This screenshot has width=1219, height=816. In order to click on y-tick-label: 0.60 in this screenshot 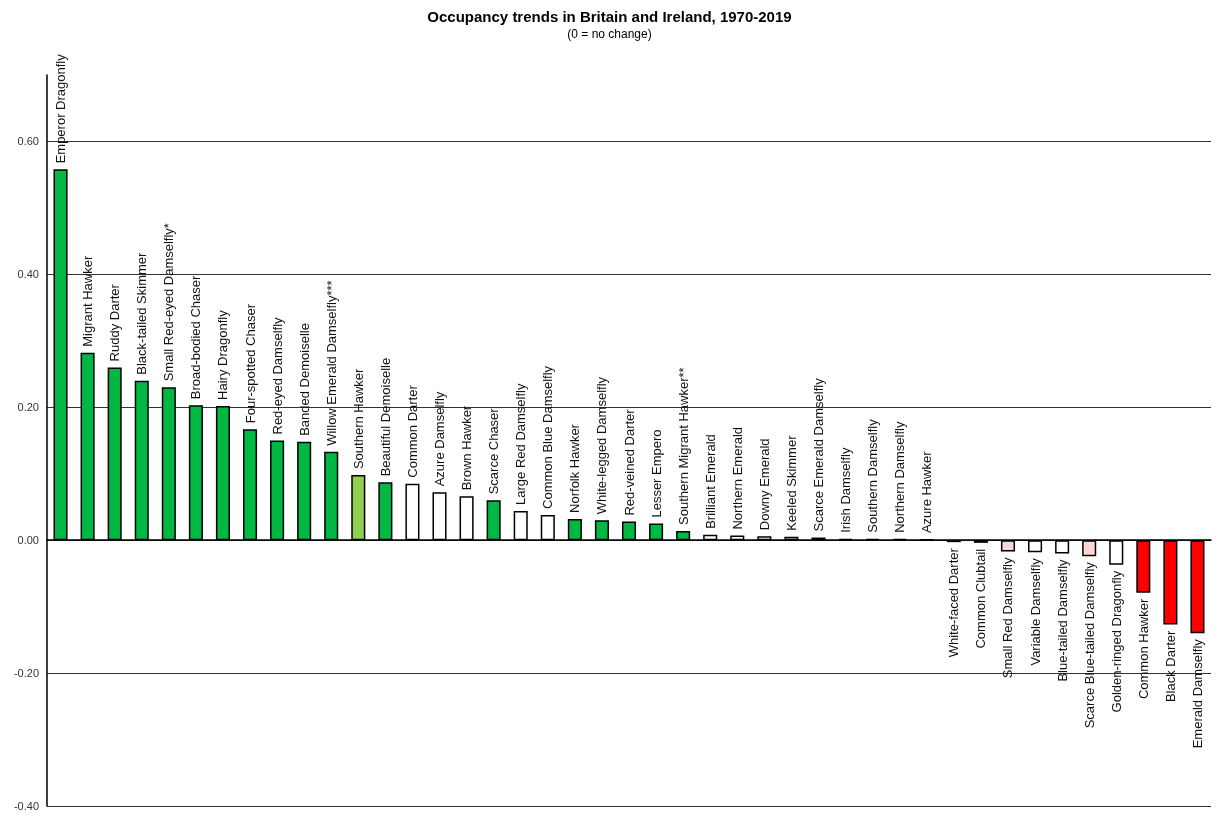, I will do `click(28, 141)`.